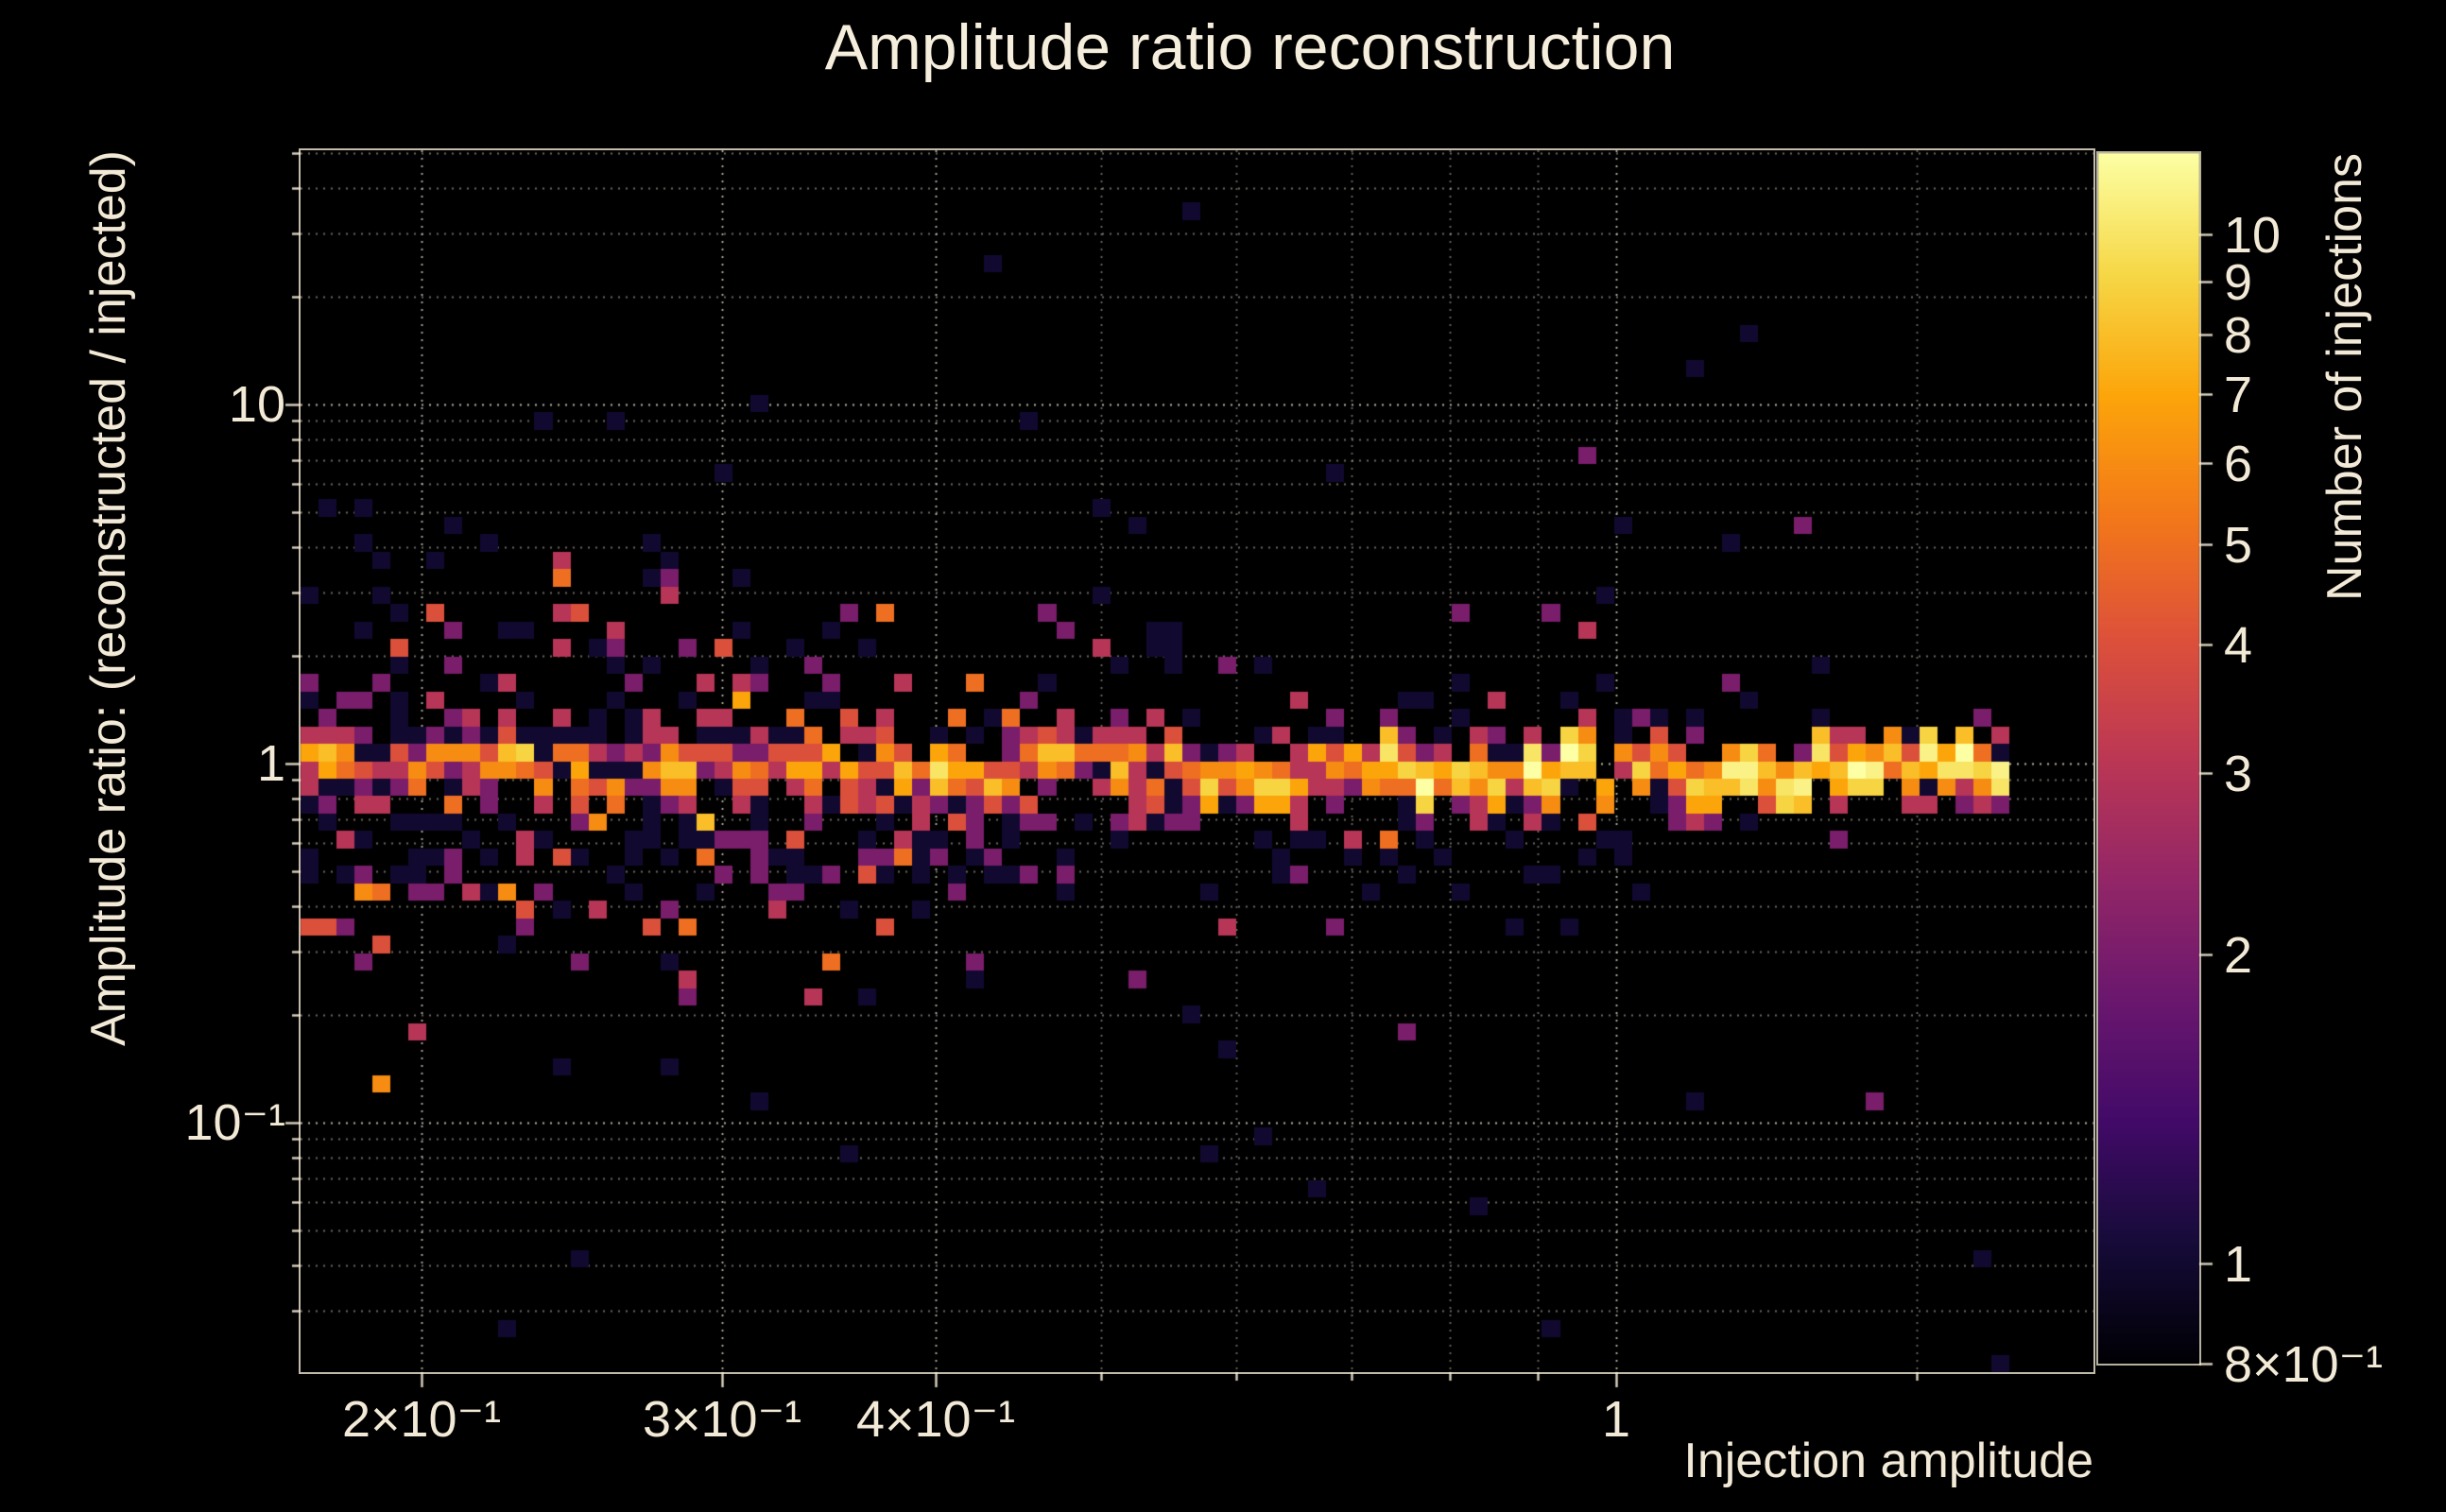 The height and width of the screenshot is (1512, 2446). What do you see at coordinates (2238, 463) in the screenshot?
I see `colorbar-tick-label: 6` at bounding box center [2238, 463].